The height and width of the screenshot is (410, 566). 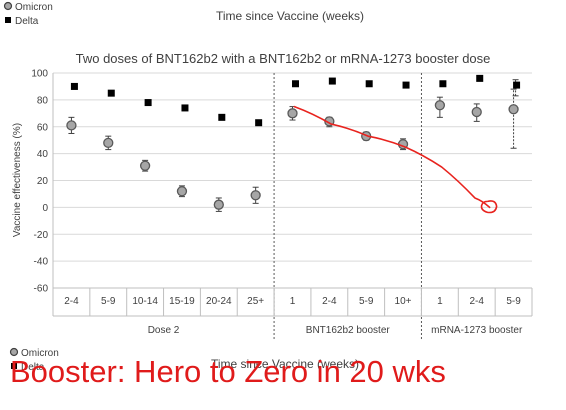 I want to click on x-tick-label: 25+, so click(x=255, y=301).